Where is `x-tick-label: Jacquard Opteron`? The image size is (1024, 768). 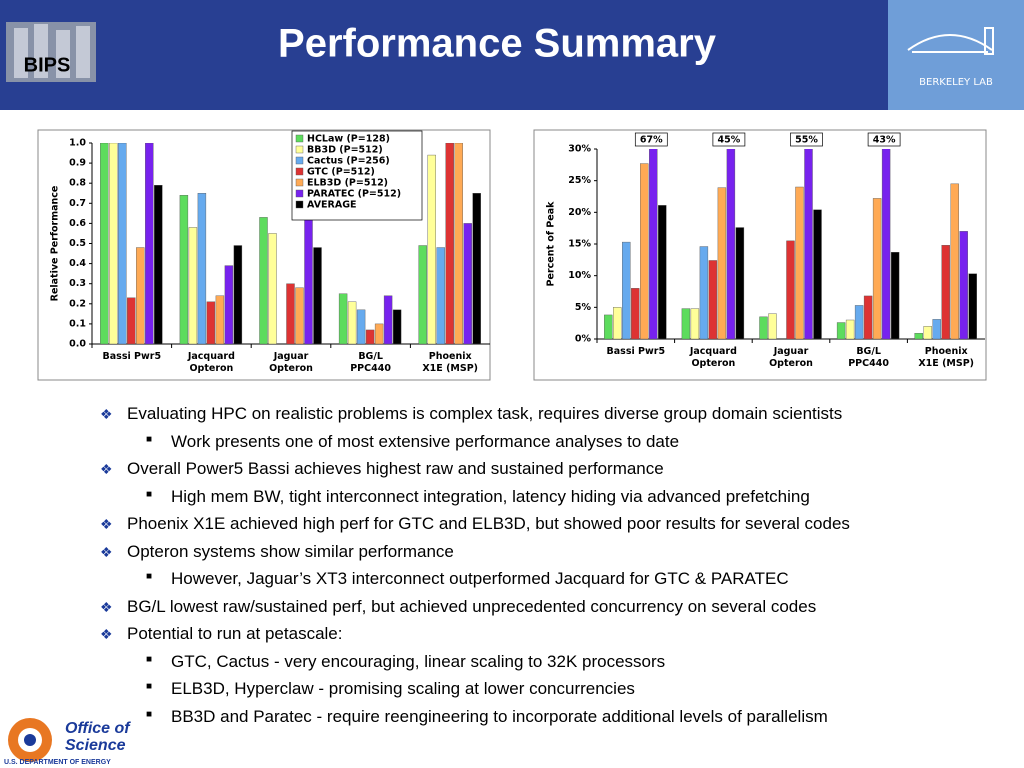 x-tick-label: Jacquard Opteron is located at coordinates (713, 357).